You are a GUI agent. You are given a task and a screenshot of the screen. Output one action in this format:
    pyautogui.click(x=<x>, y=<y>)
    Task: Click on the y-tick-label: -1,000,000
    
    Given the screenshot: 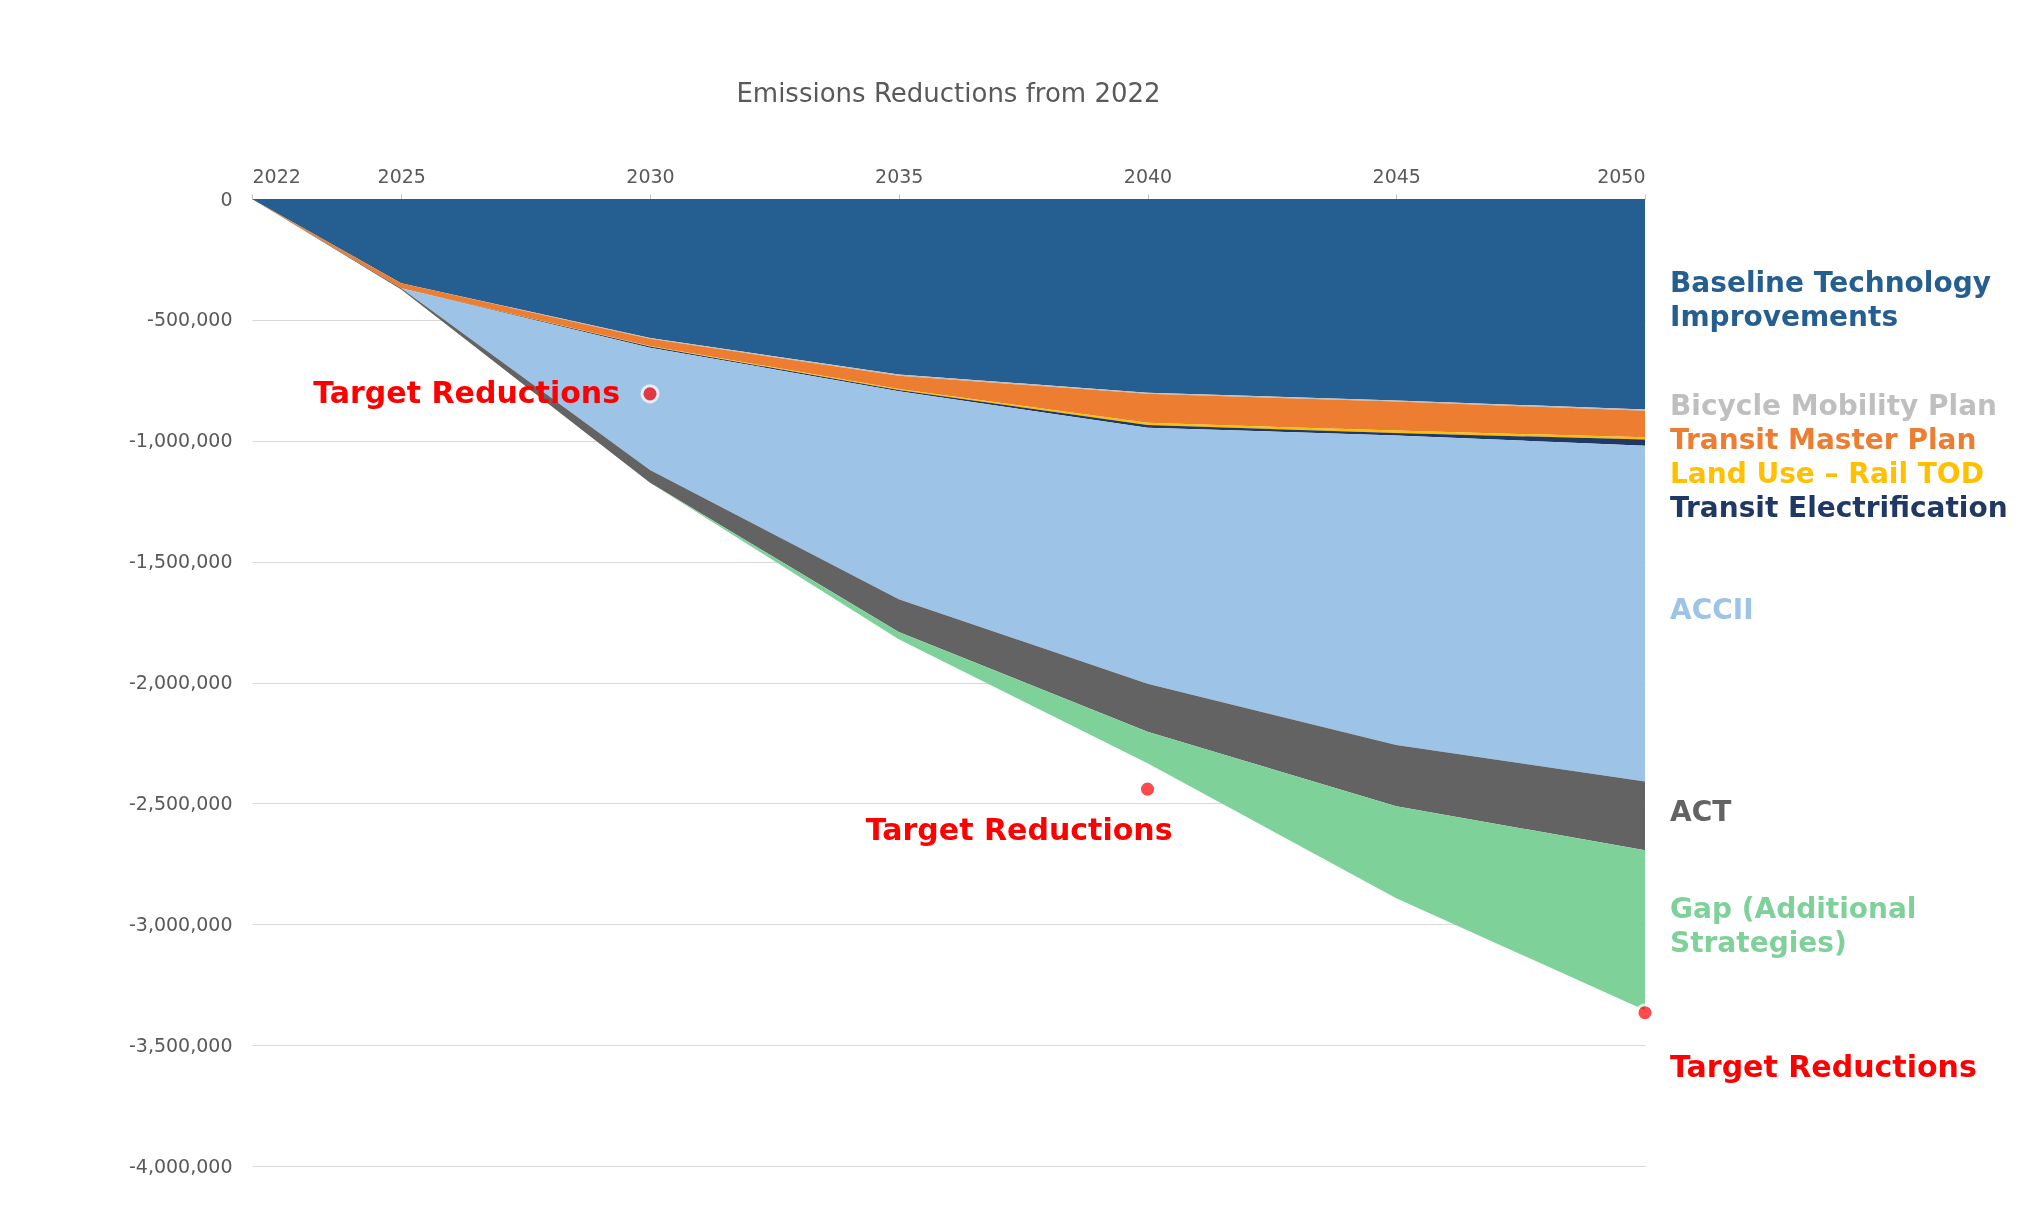 What is the action you would take?
    pyautogui.click(x=180, y=440)
    